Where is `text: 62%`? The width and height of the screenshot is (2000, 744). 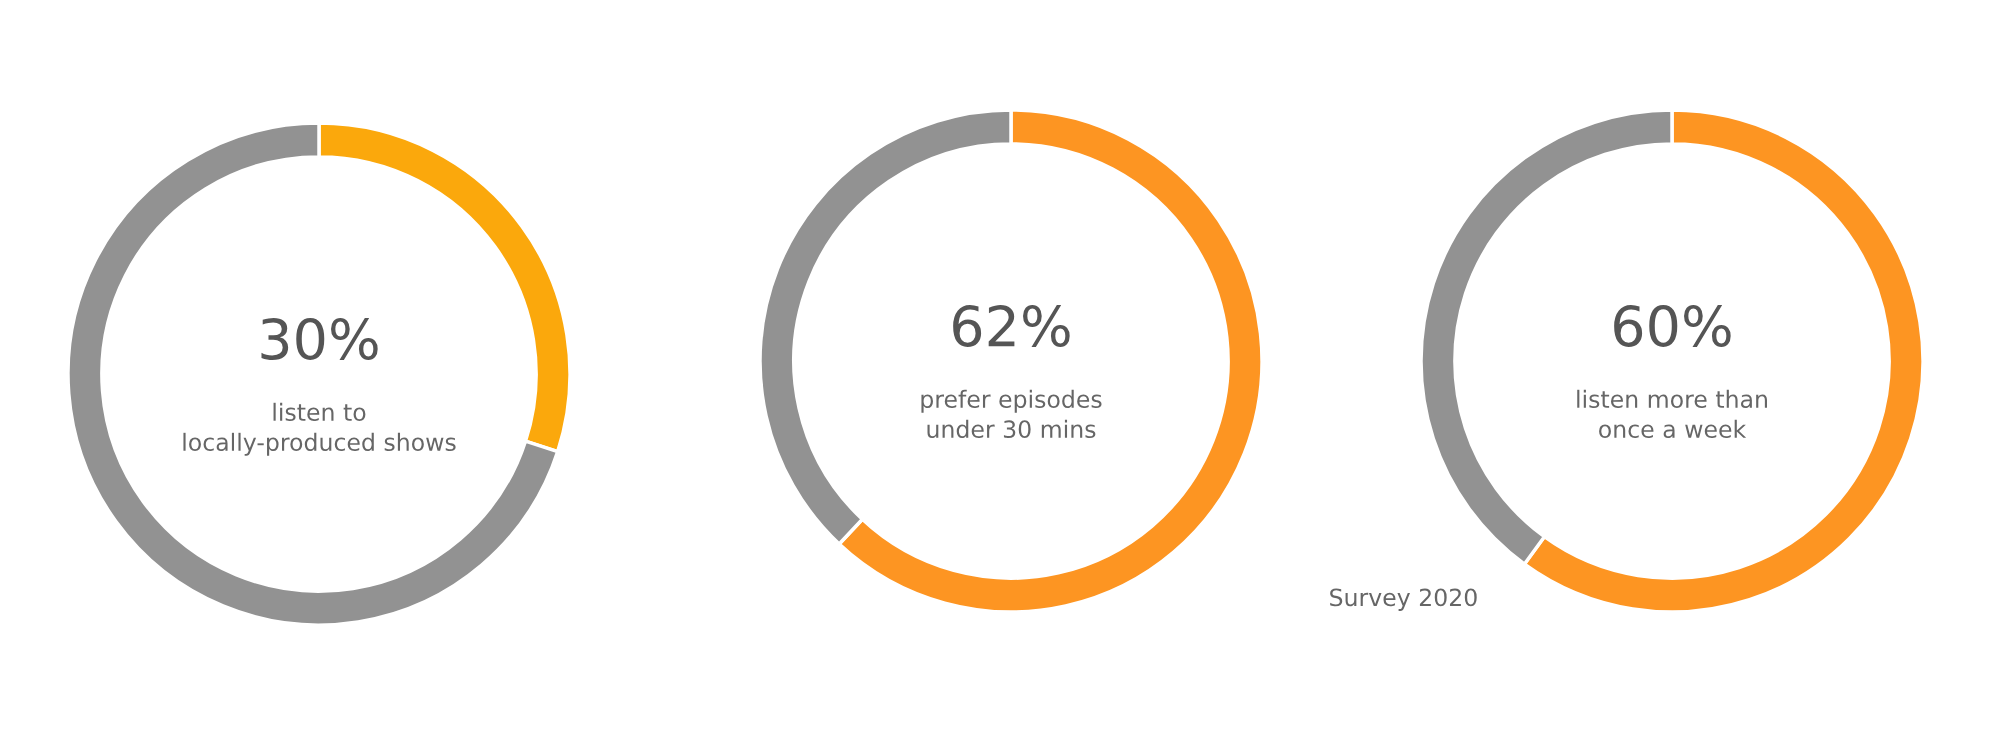 text: 62% is located at coordinates (1011, 325).